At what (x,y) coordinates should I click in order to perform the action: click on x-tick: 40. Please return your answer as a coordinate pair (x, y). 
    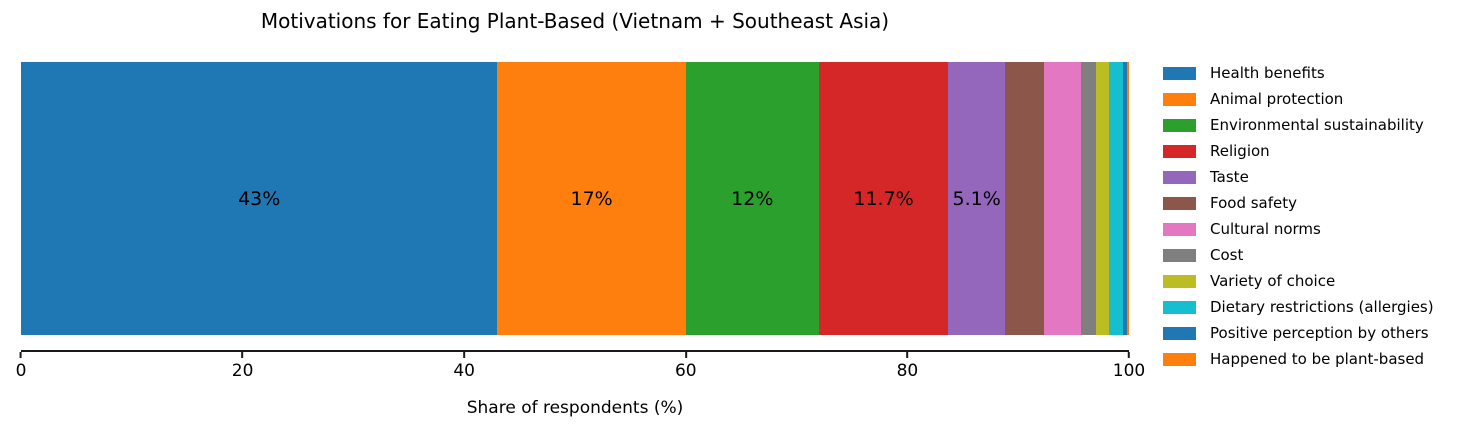
    Looking at the image, I should click on (464, 366).